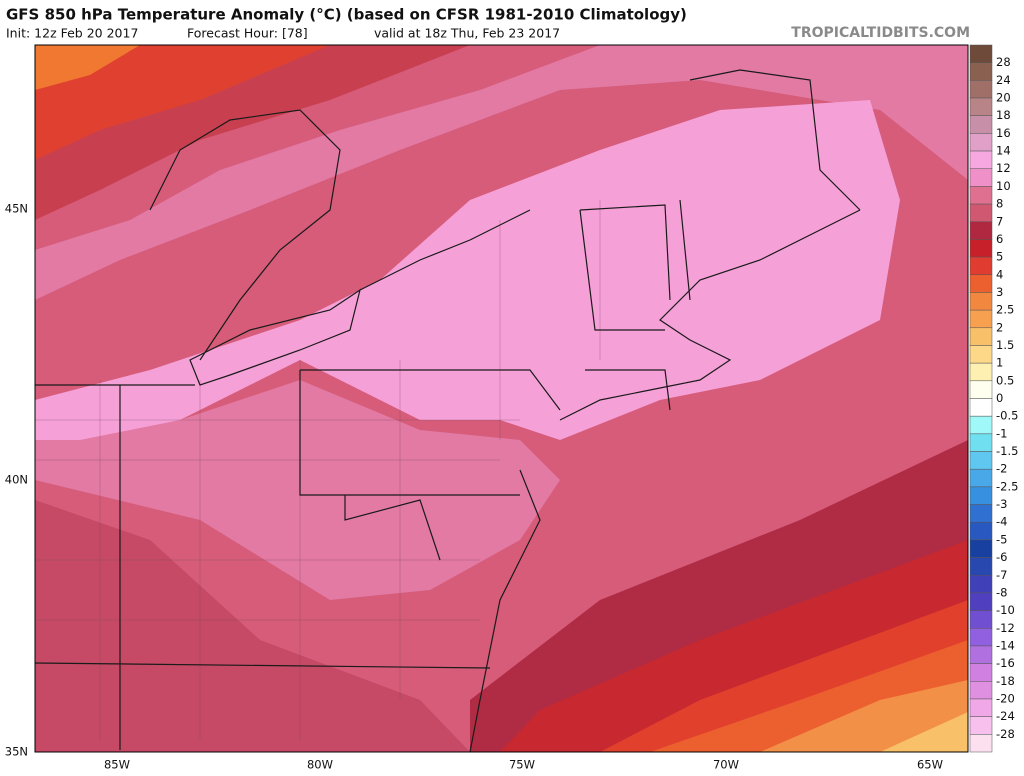 The height and width of the screenshot is (776, 1024). Describe the element at coordinates (247, 33) in the screenshot. I see `forecast-hour: Forecast Hour: [78]` at that location.